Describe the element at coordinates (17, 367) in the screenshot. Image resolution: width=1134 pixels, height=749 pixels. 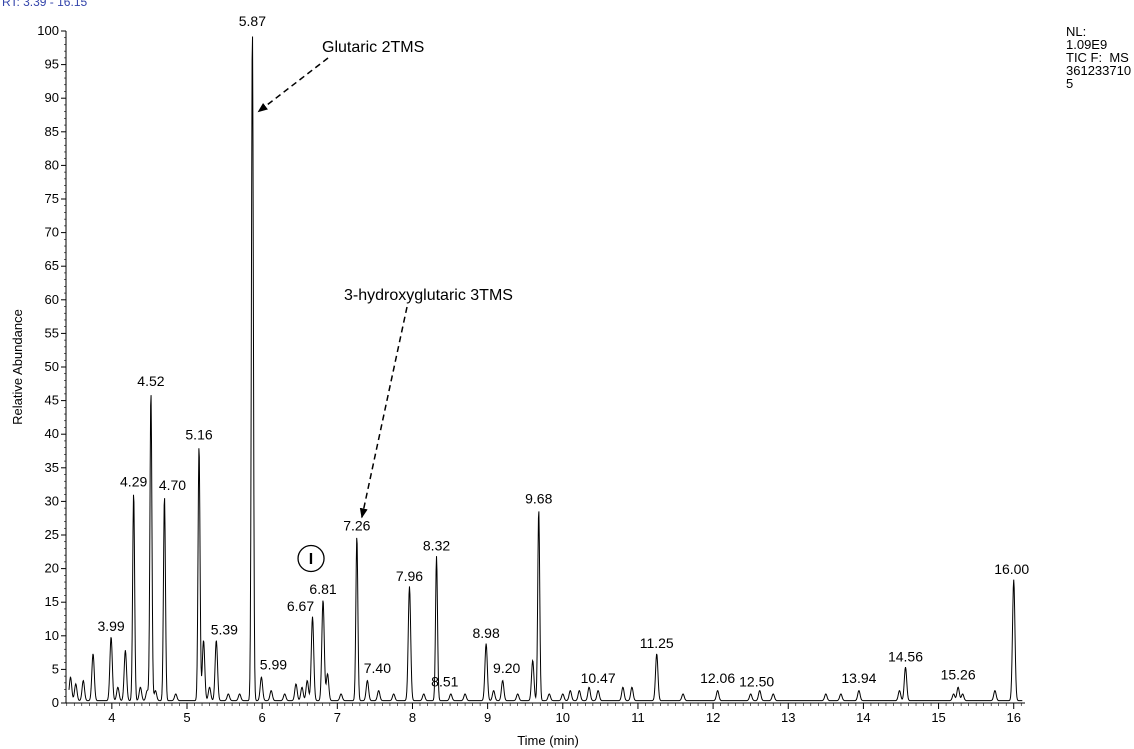
I see `y-axis-label: Relative Abundance` at that location.